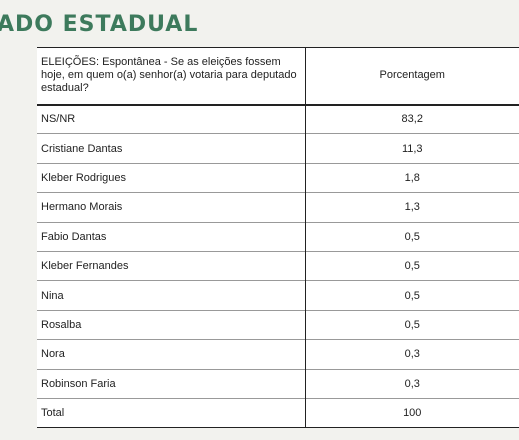  I want to click on candidate-percentage: 1,8, so click(411, 178).